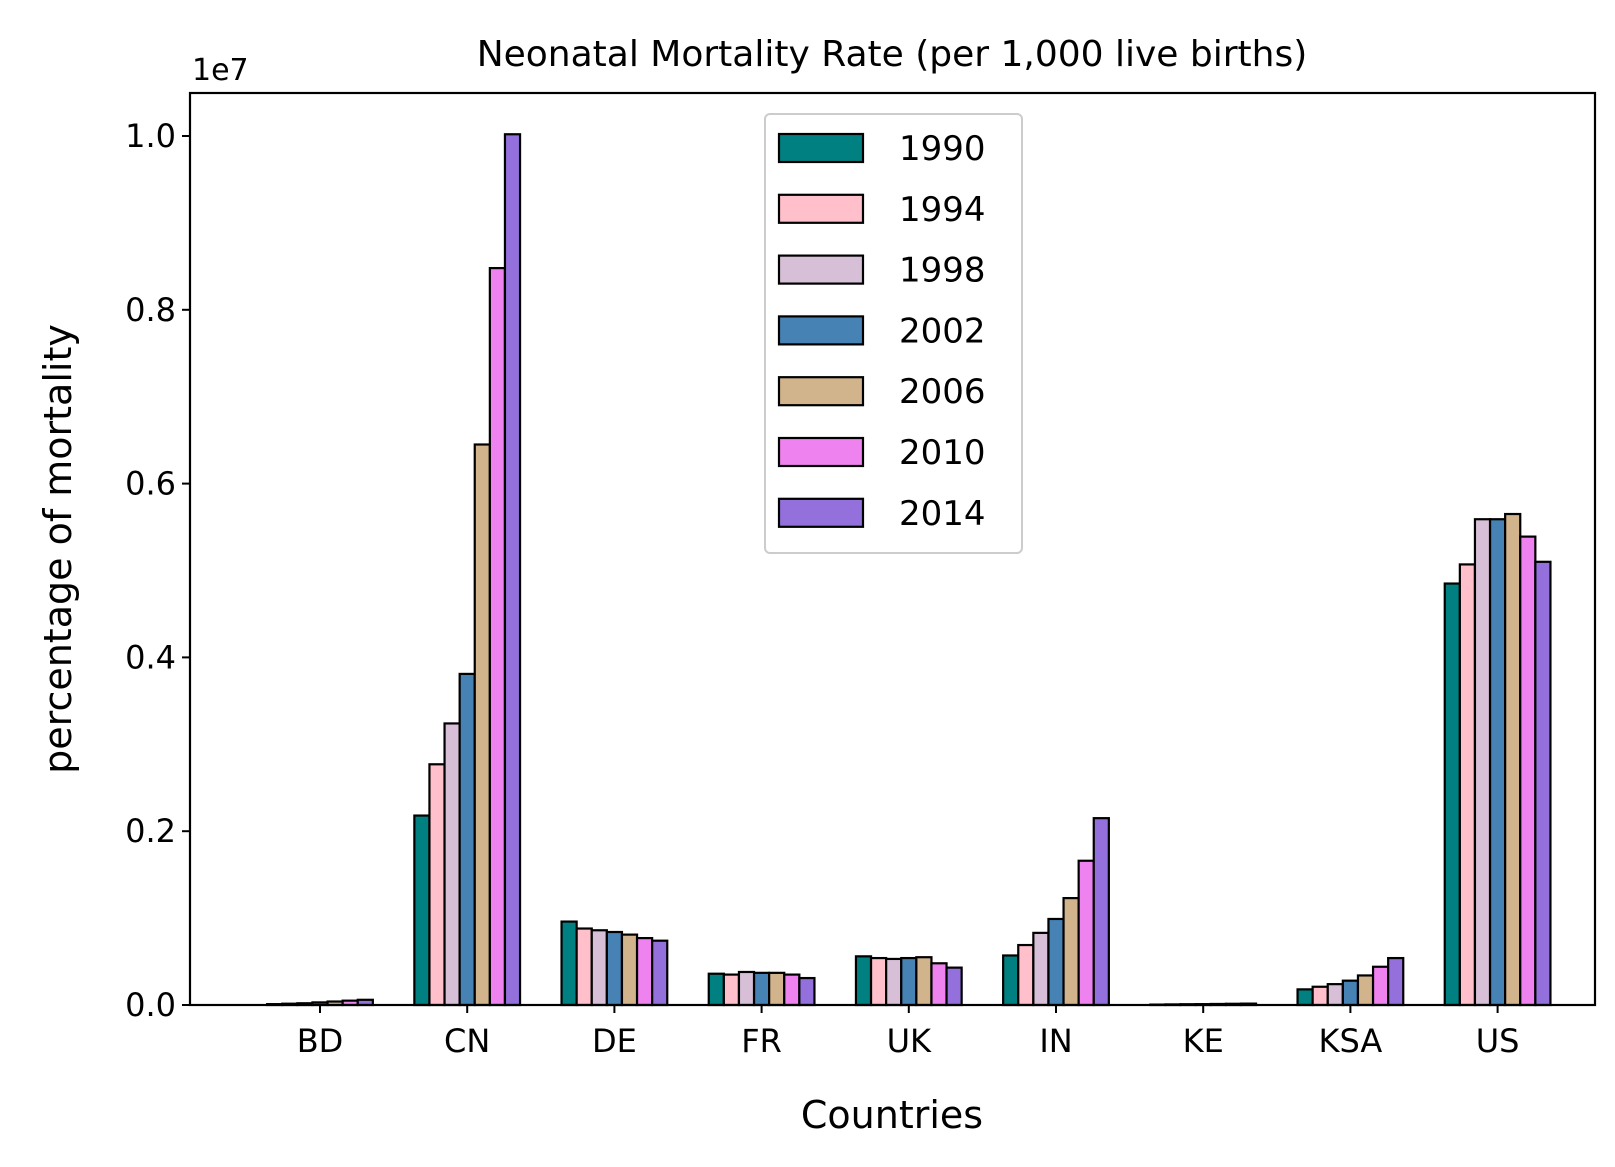  I want to click on bar-UK-2014, so click(954, 986).